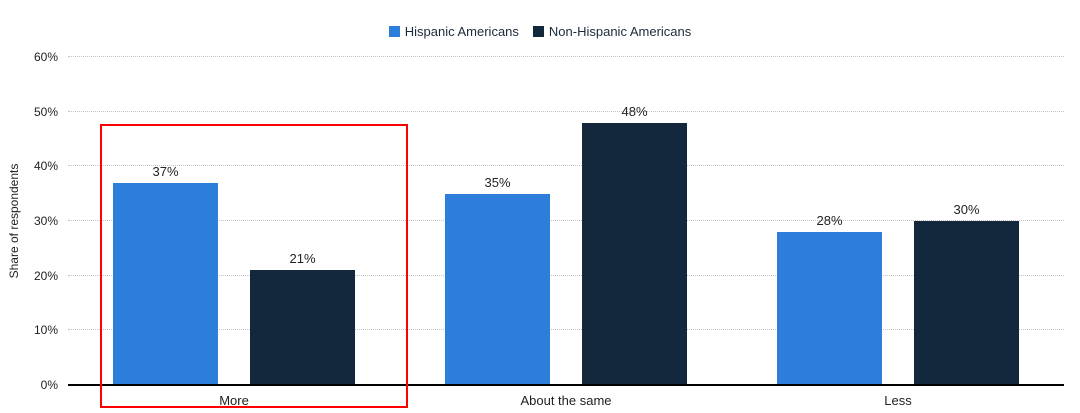 Image resolution: width=1080 pixels, height=413 pixels. I want to click on bar-0-0: 37%, so click(165, 274).